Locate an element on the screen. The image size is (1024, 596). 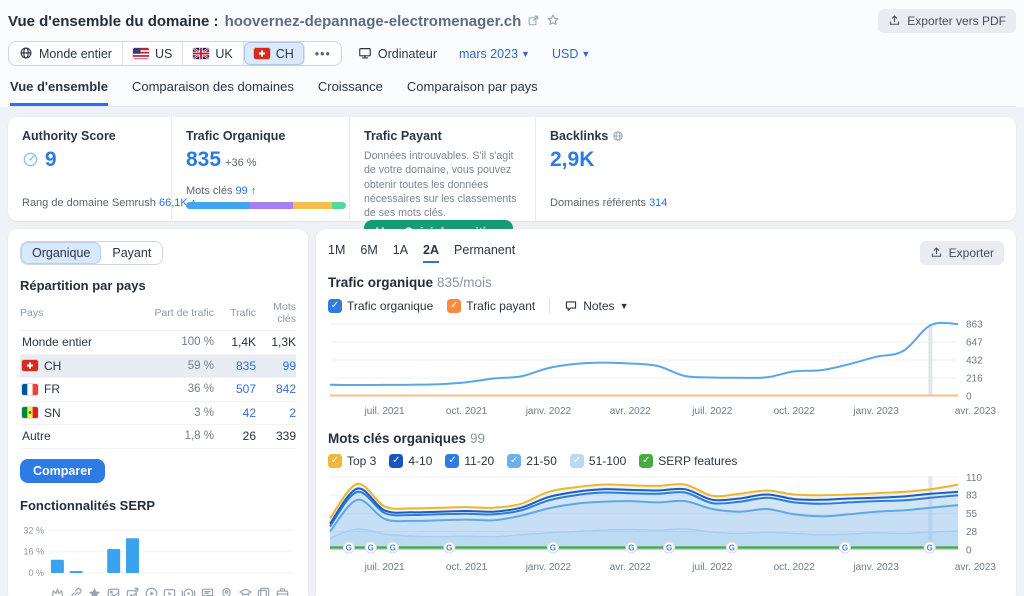
range-6m: 6M is located at coordinates (369, 250).